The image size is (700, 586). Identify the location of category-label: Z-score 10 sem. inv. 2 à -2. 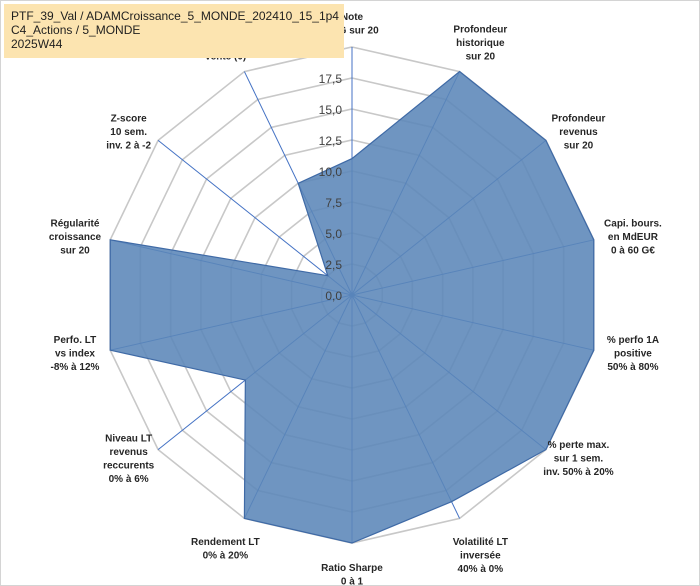
(128, 132).